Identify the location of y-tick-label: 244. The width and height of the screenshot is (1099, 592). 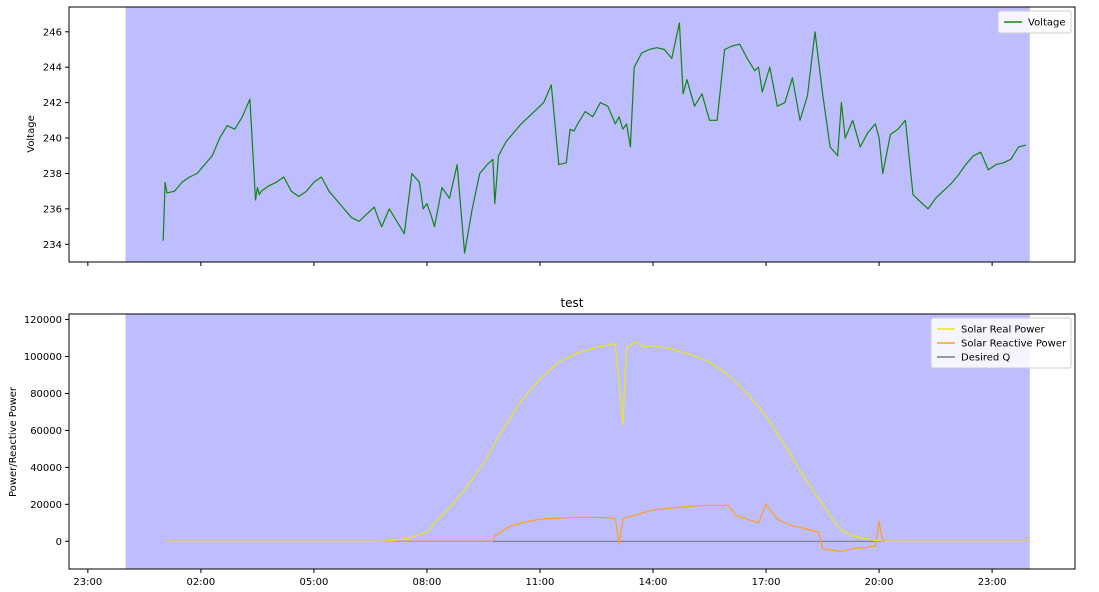
(52, 68).